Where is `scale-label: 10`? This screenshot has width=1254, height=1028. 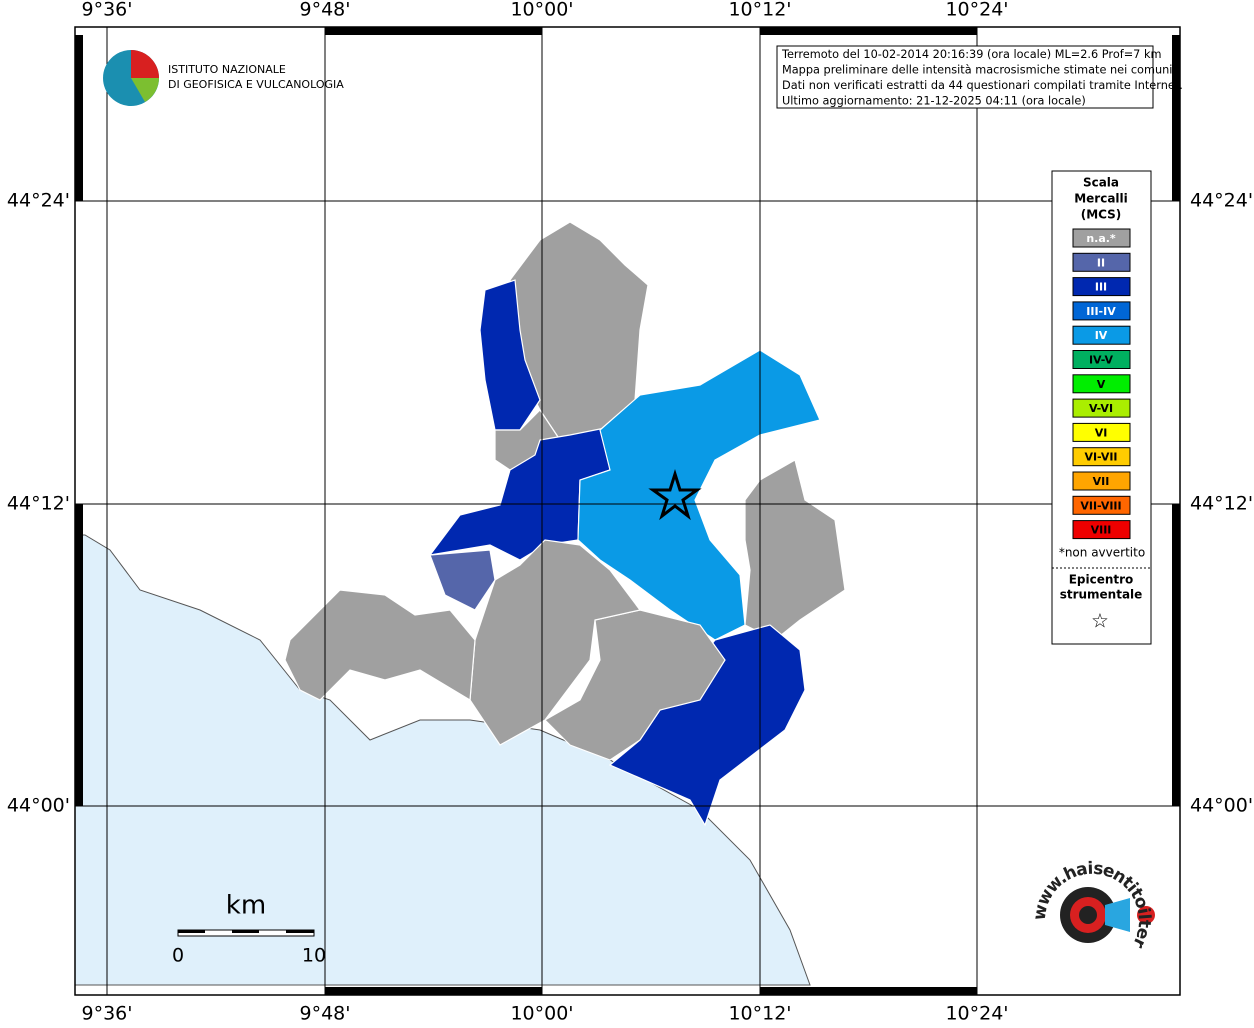 scale-label: 10 is located at coordinates (314, 956).